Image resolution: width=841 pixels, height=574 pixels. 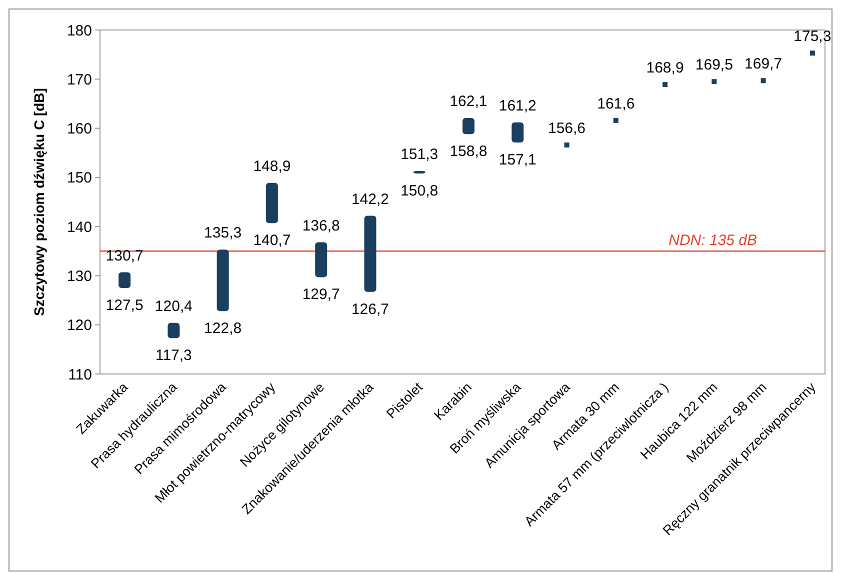 What do you see at coordinates (370, 309) in the screenshot?
I see `annotation: 126,7` at bounding box center [370, 309].